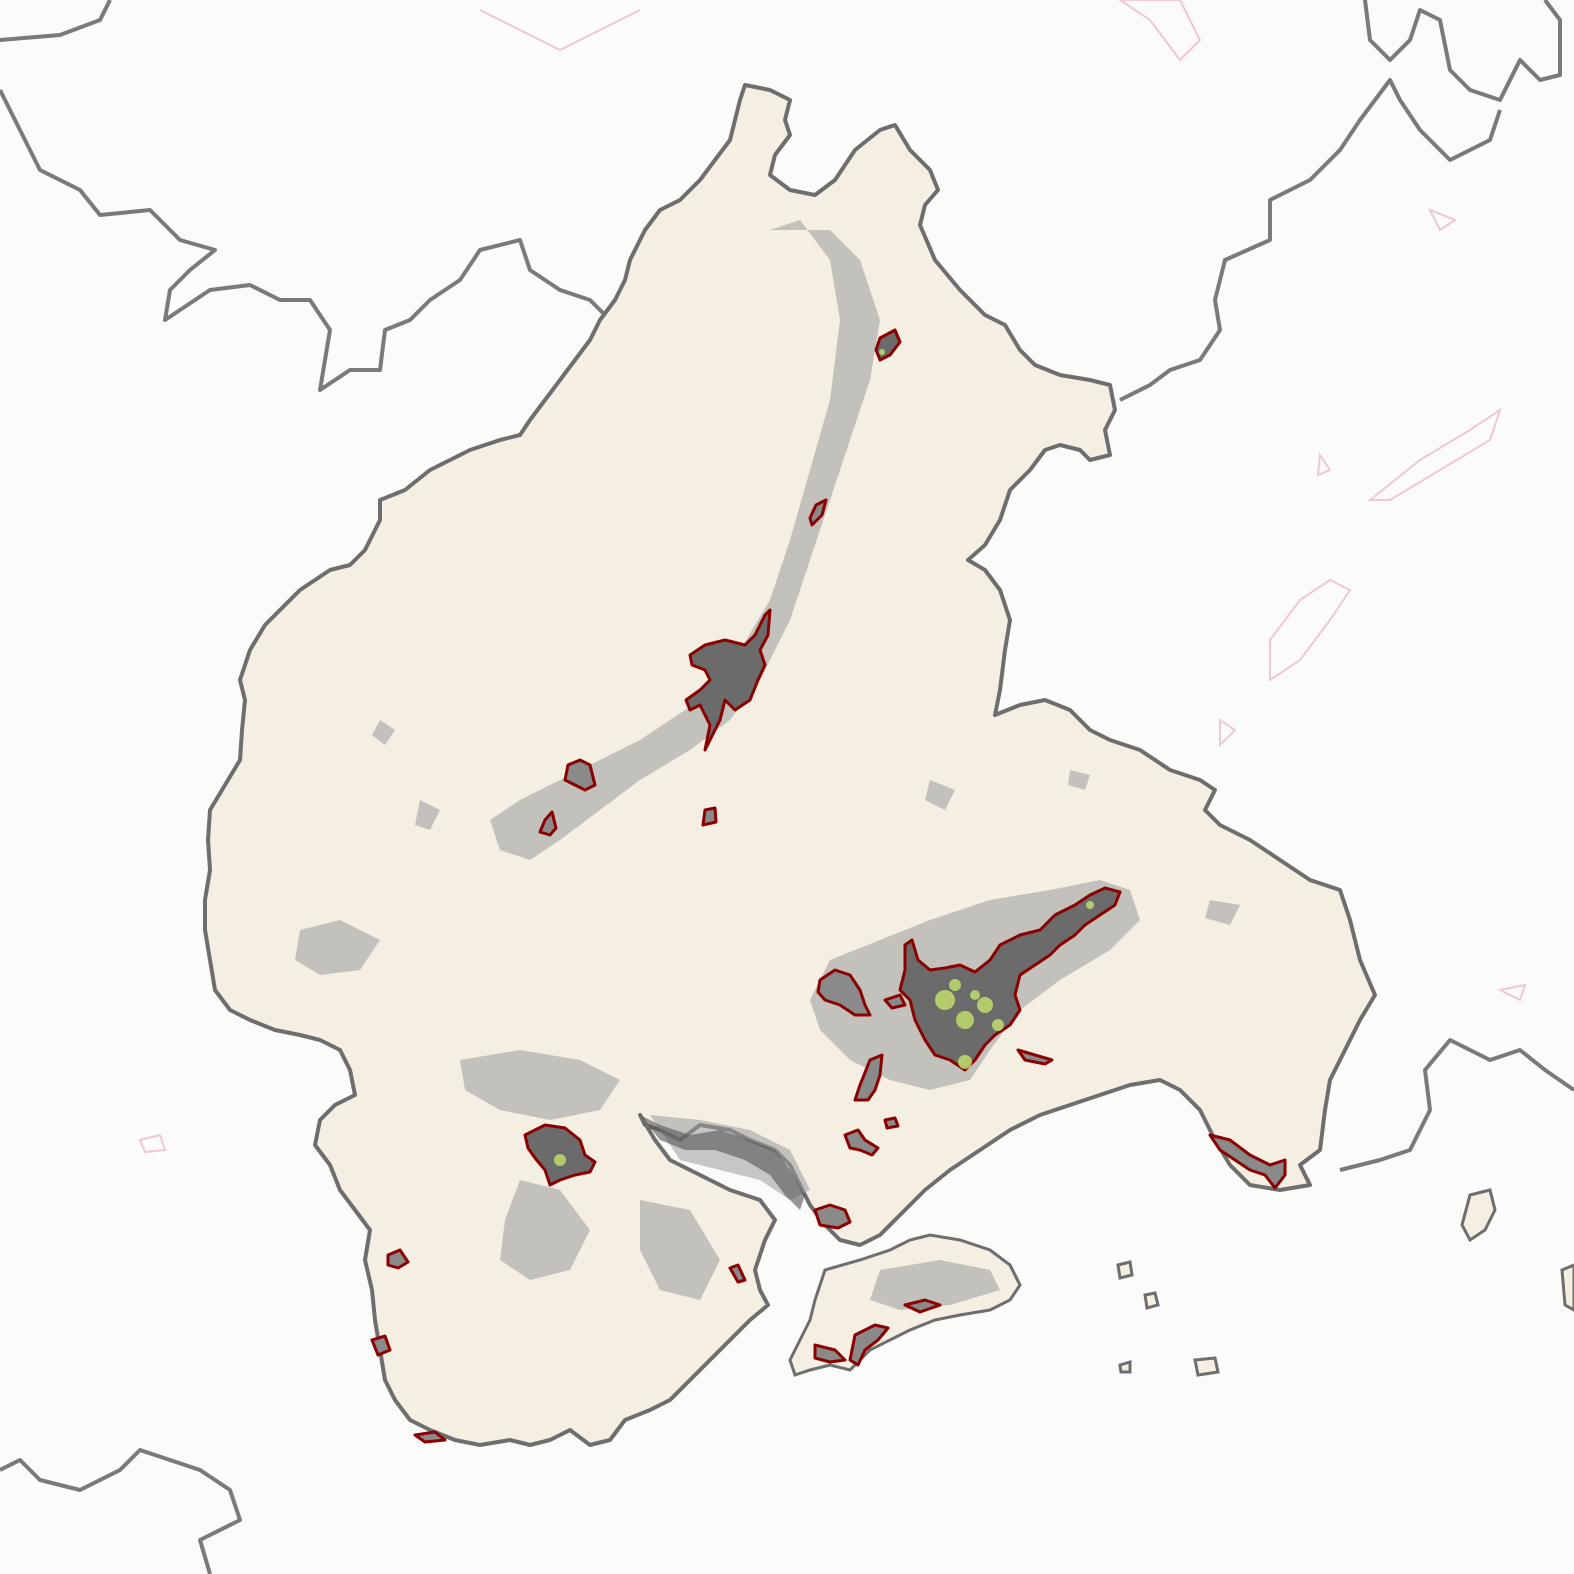 The height and width of the screenshot is (1574, 1574). I want to click on urban-east-coast, so click(1247, 1161).